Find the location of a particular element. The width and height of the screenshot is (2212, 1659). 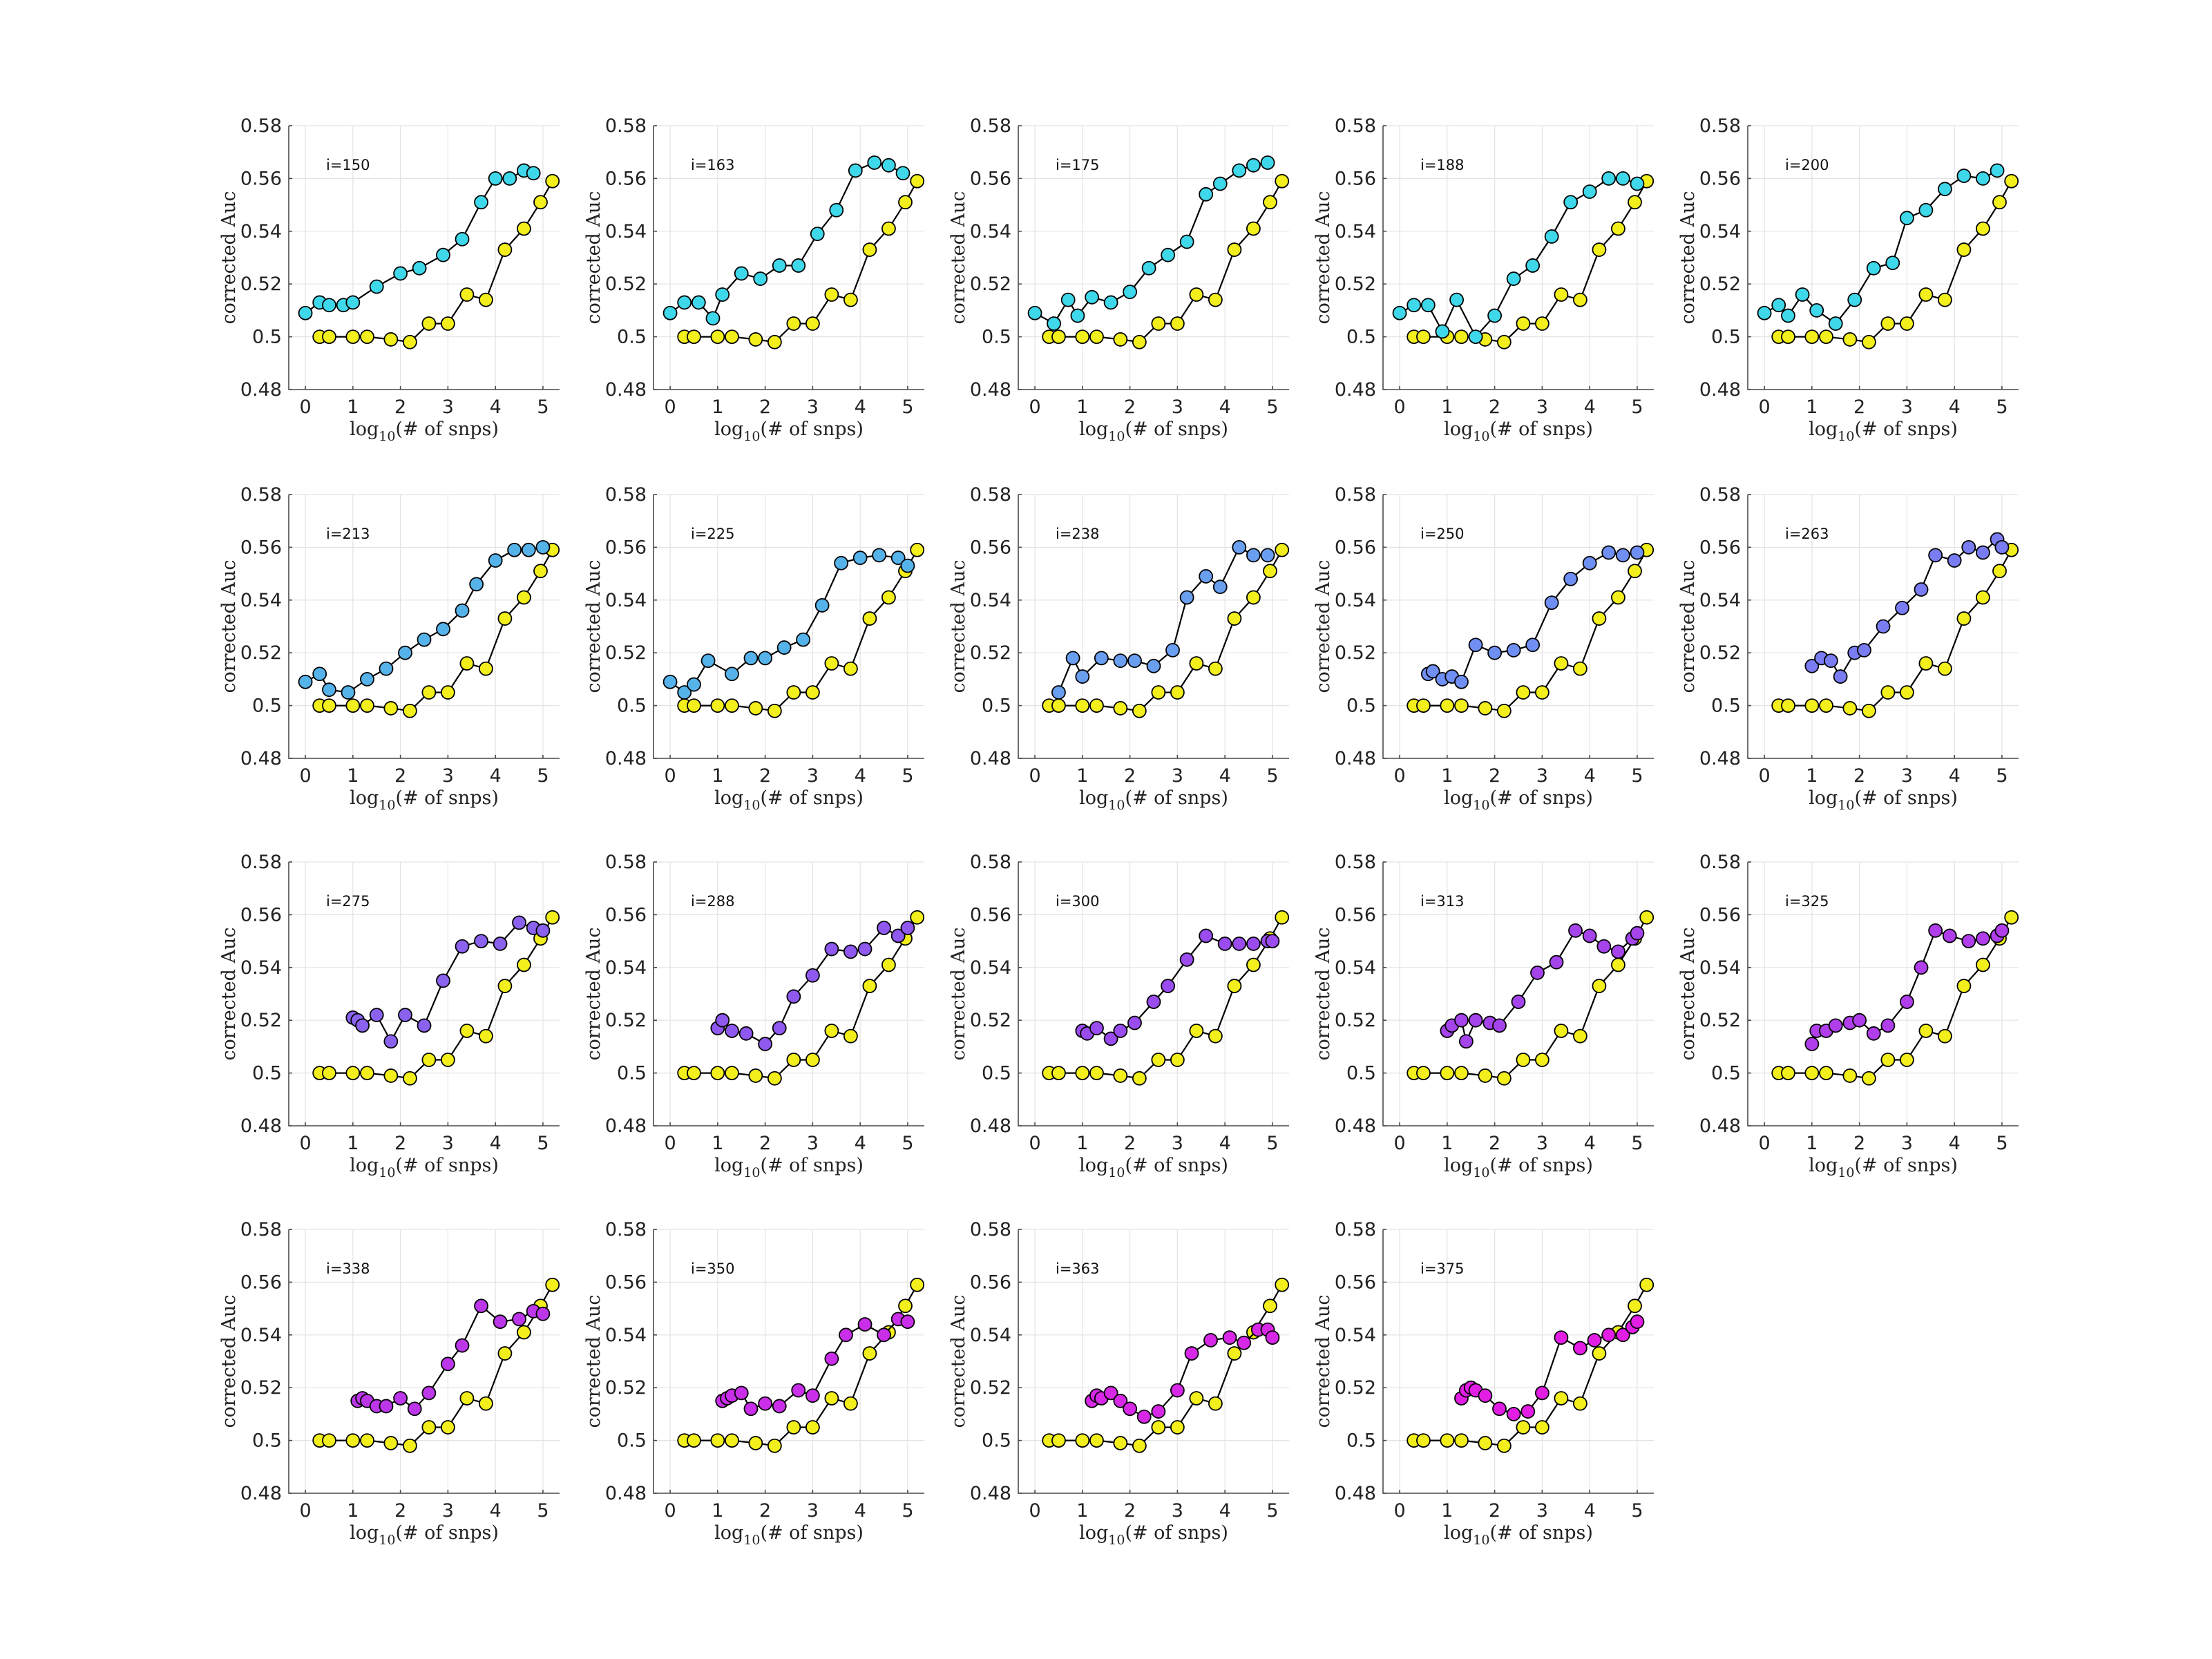

x-tick-label: 0 is located at coordinates (1034, 407).